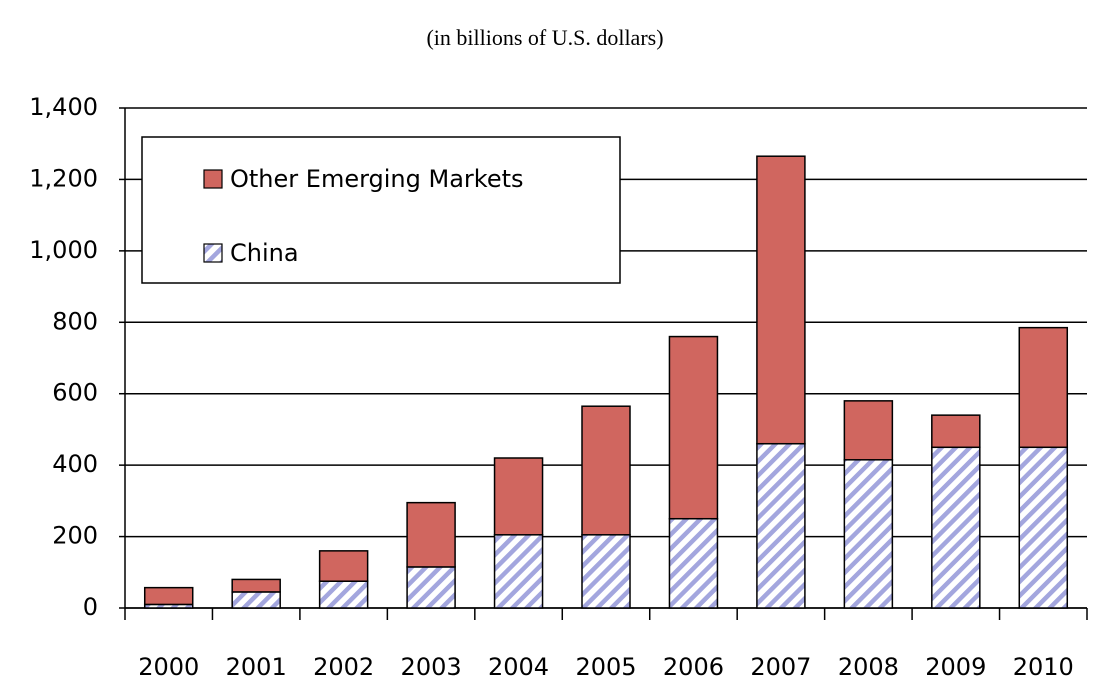  Describe the element at coordinates (63, 250) in the screenshot. I see `y-tick-label: 1,000` at that location.